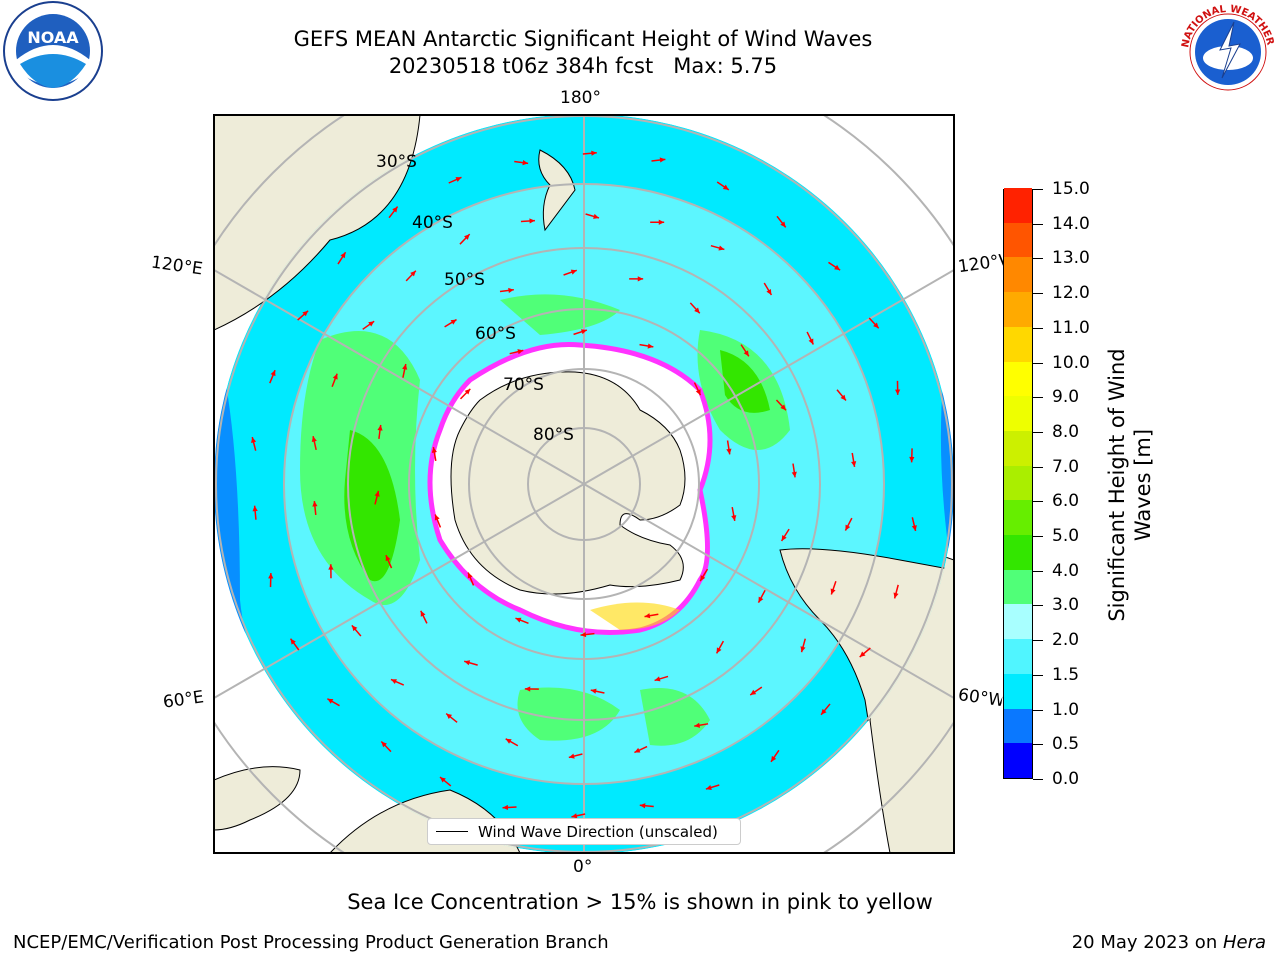 The image size is (1280, 960). Describe the element at coordinates (583, 66) in the screenshot. I see `chart-subtitle: 20230518 t06z 384h fcst Max: 5.75` at that location.